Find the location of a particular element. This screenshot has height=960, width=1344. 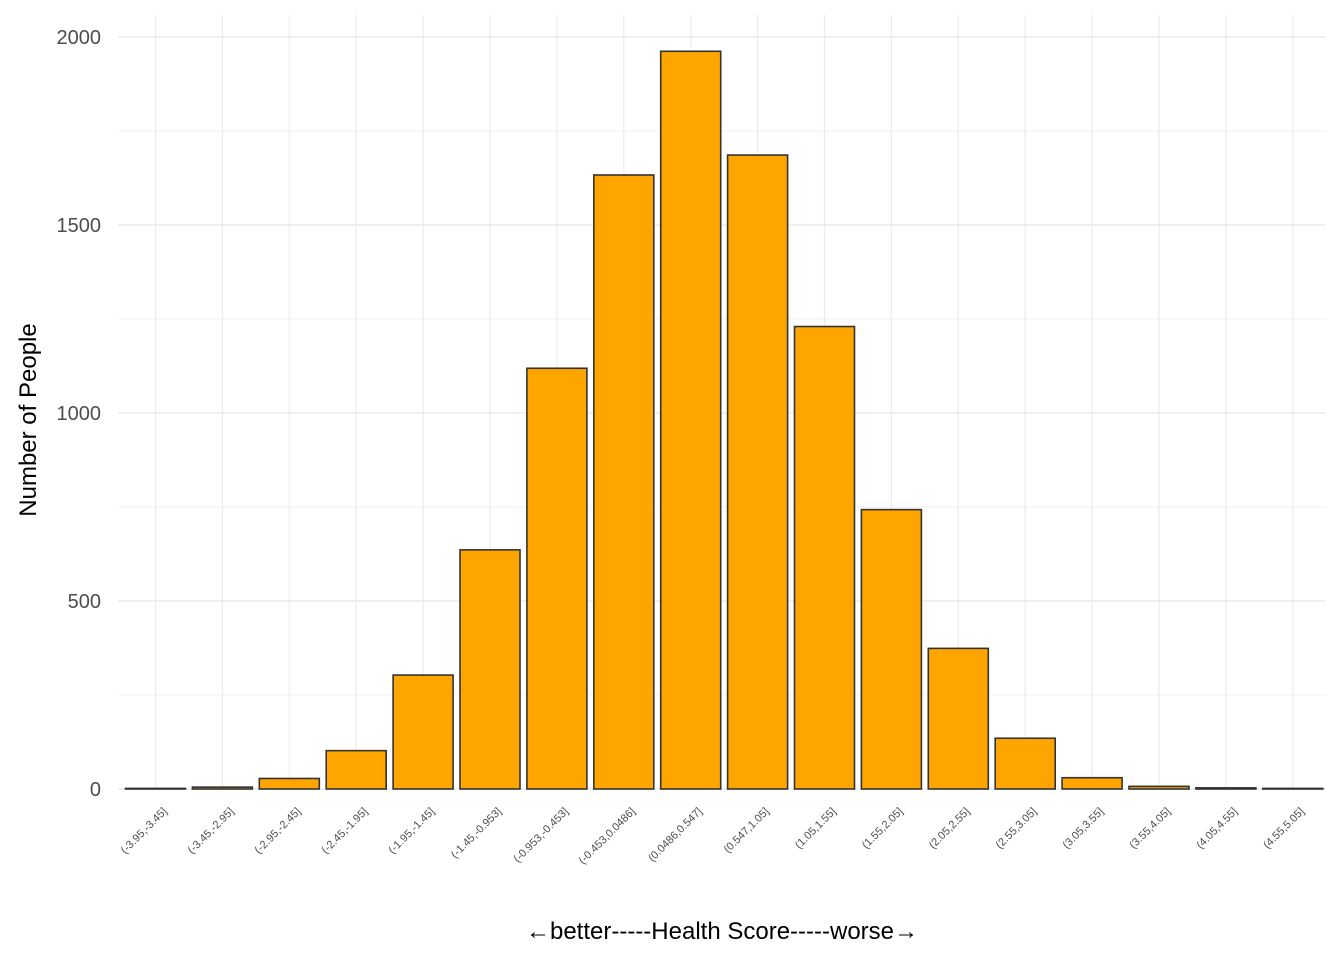

x-tick-label: (-1.95,-1.45] is located at coordinates (411, 831).